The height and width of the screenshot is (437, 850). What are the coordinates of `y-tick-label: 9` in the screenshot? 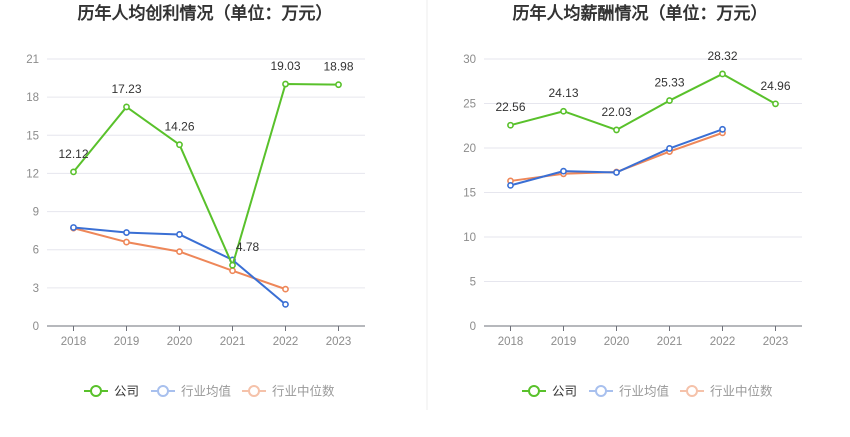 It's located at (36, 213).